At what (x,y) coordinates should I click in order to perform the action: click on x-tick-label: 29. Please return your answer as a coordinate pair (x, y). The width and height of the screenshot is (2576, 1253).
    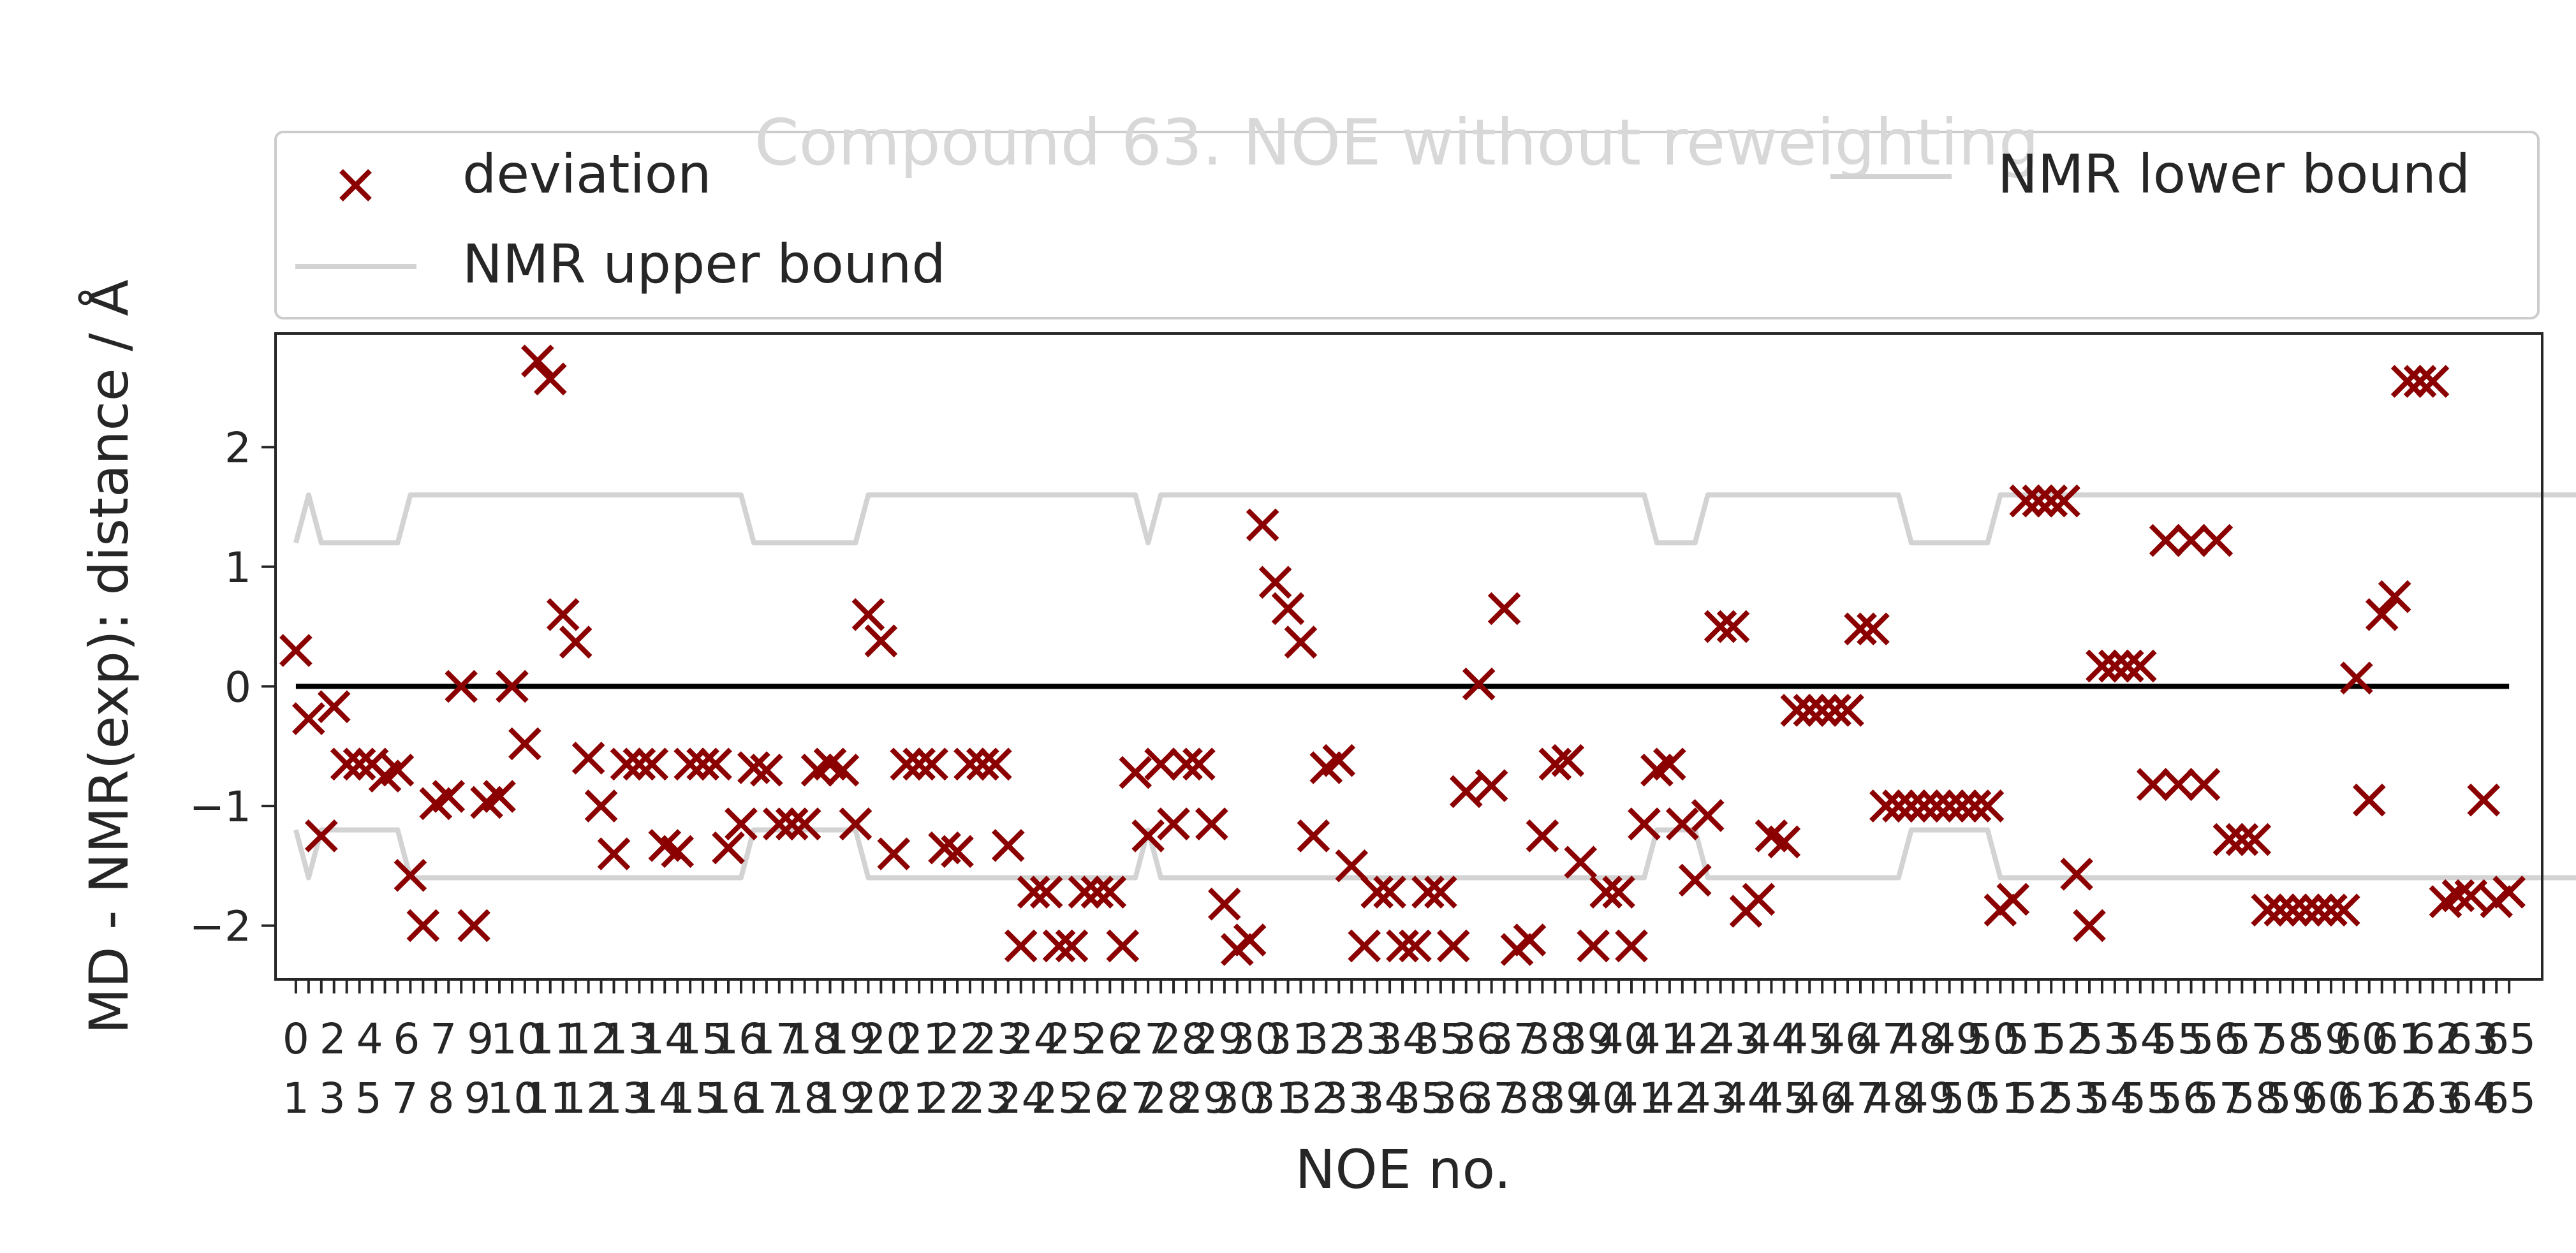
    Looking at the image, I should click on (1218, 1039).